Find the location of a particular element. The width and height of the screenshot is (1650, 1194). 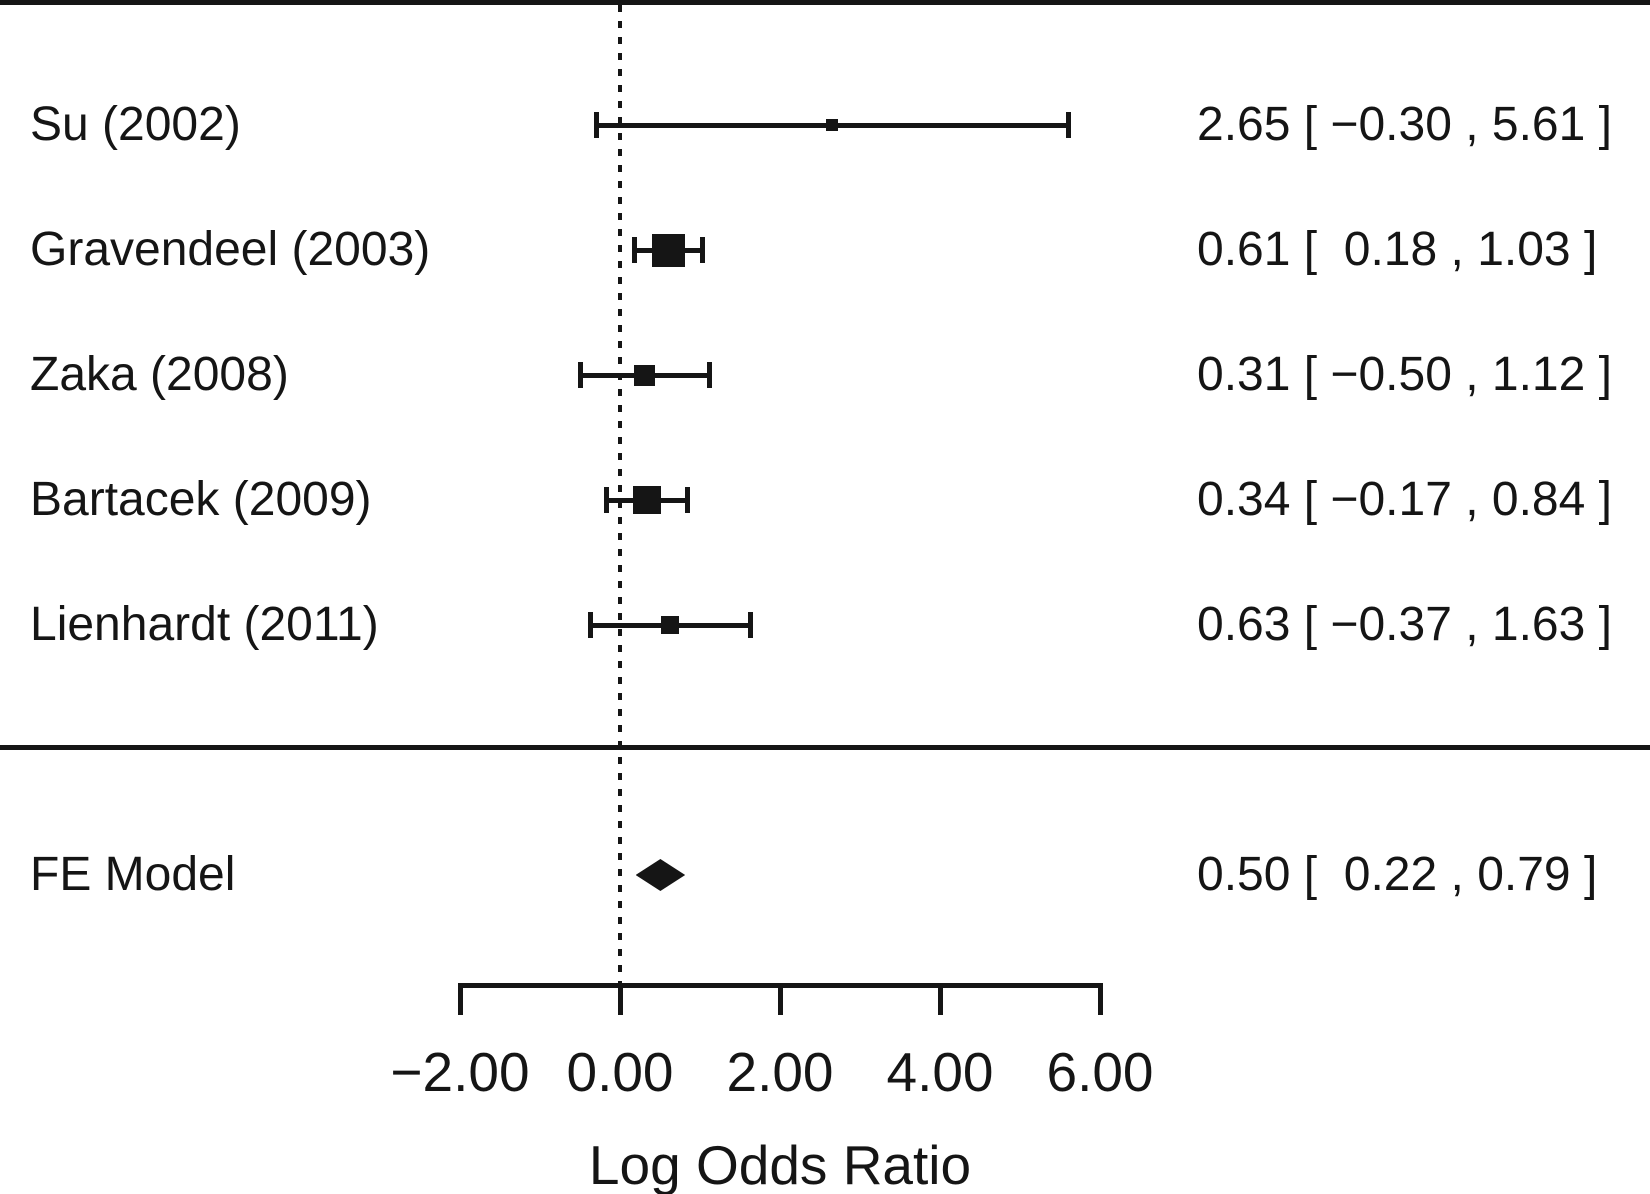

x-axis-tick-label: −2.00 is located at coordinates (460, 1072).